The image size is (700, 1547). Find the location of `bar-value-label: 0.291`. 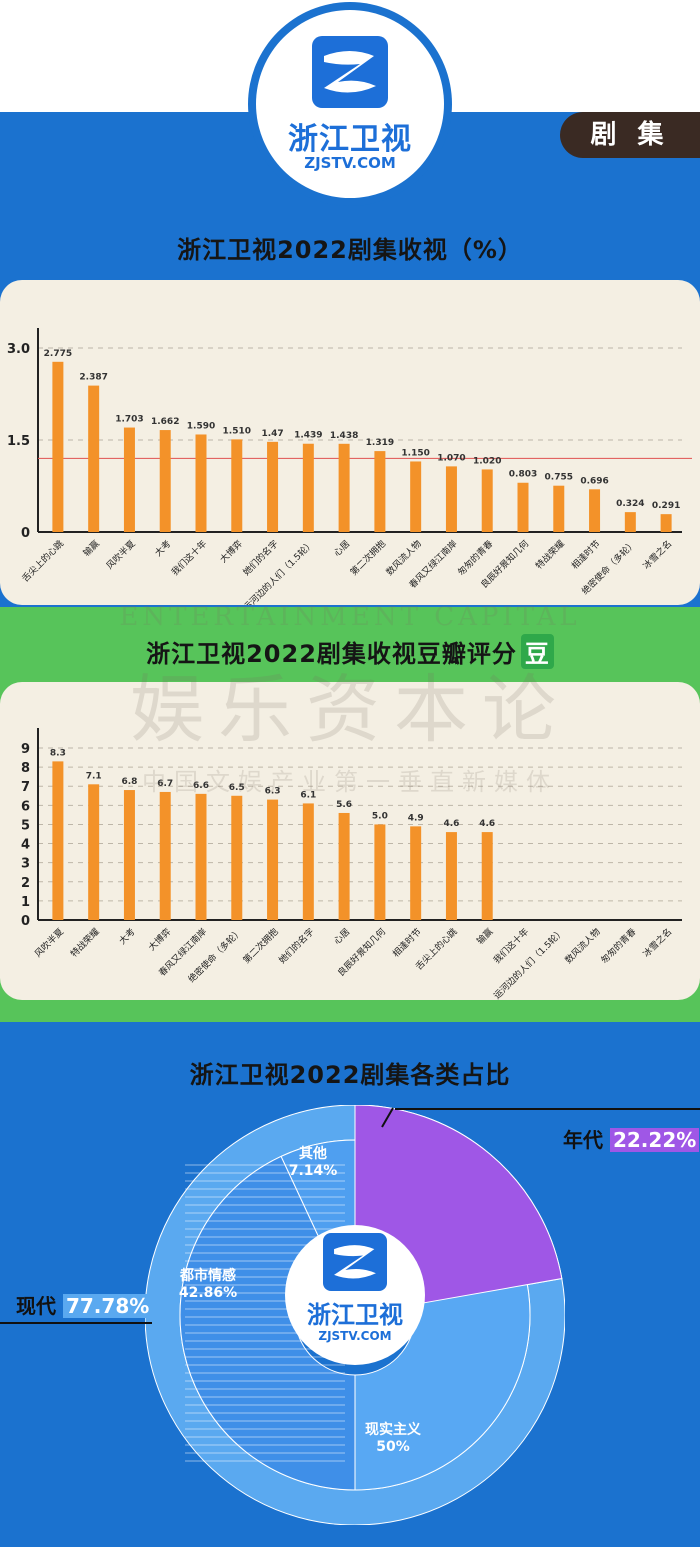

bar-value-label: 0.291 is located at coordinates (666, 506).